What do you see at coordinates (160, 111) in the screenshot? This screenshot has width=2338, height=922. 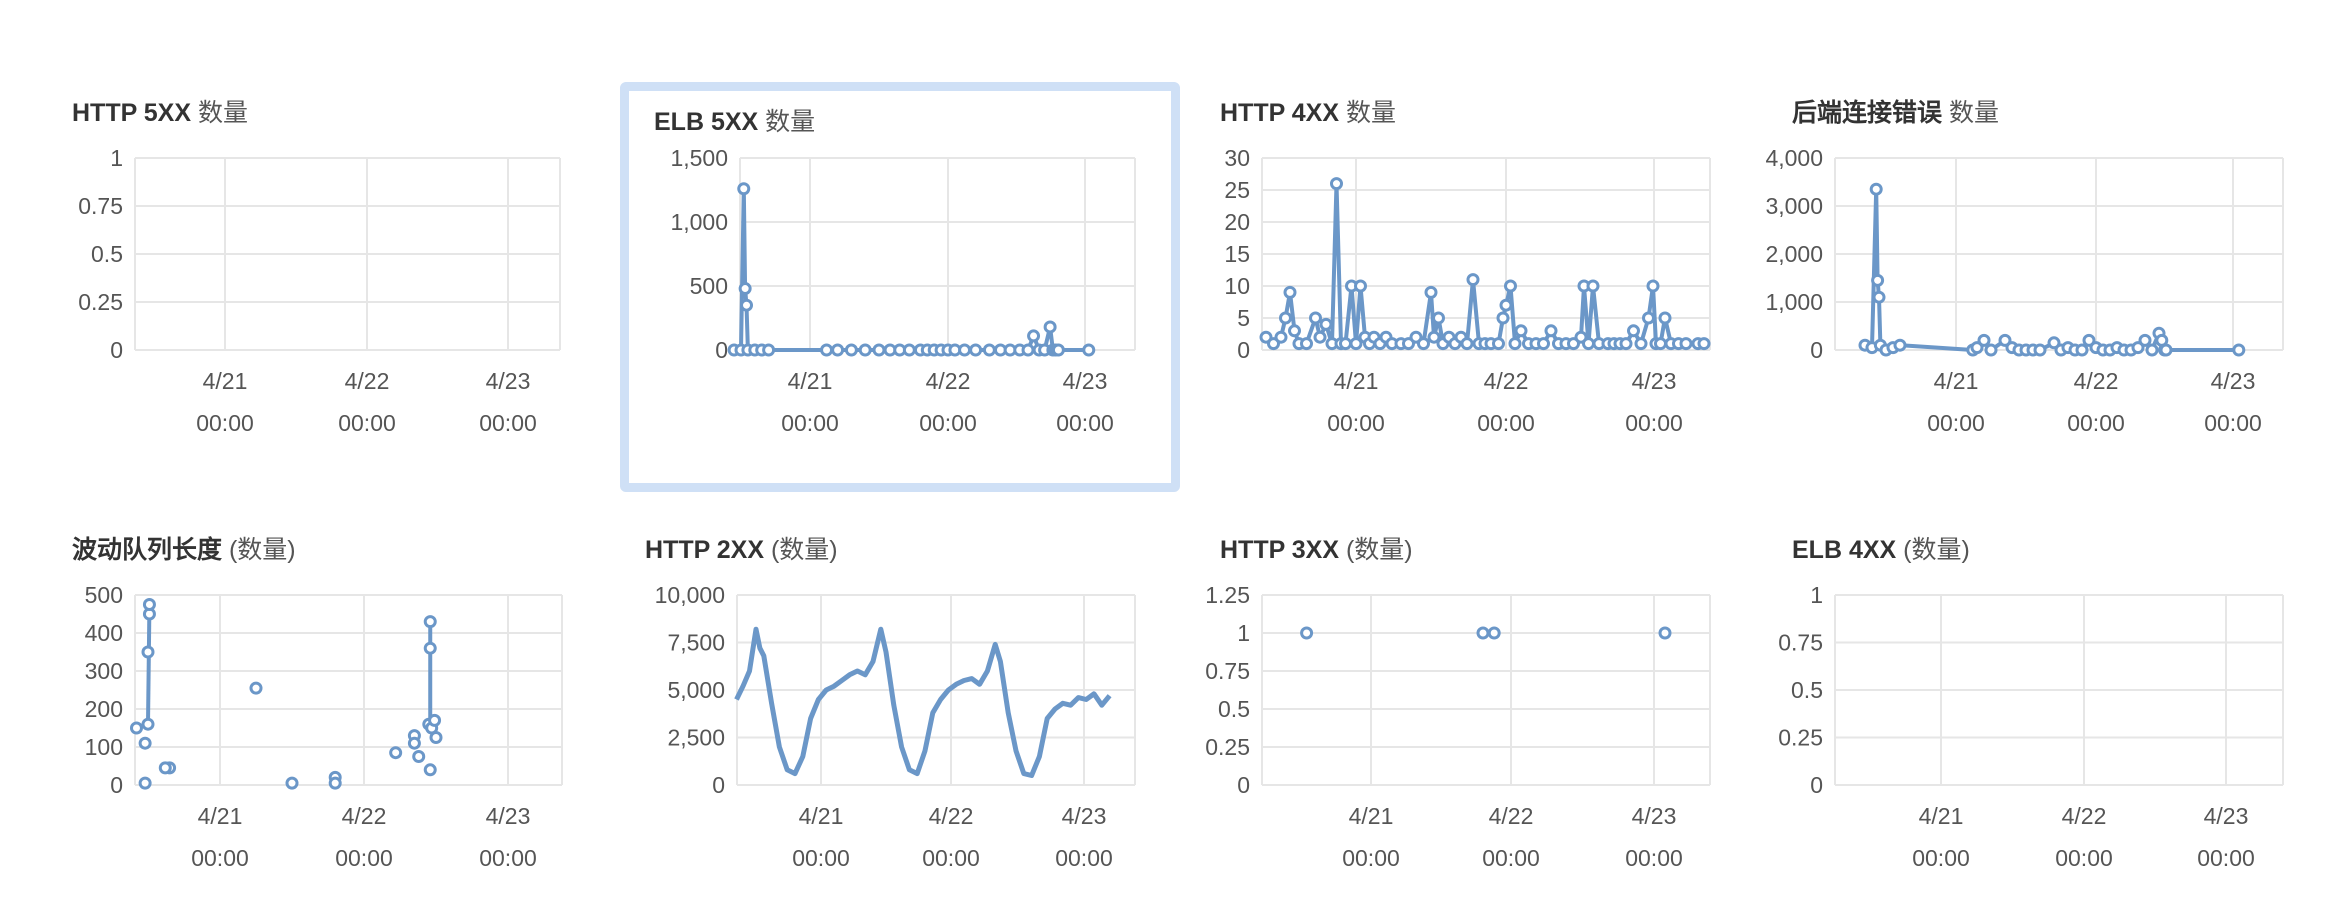 I see `chart-title: HTTP 5XX 数量` at bounding box center [160, 111].